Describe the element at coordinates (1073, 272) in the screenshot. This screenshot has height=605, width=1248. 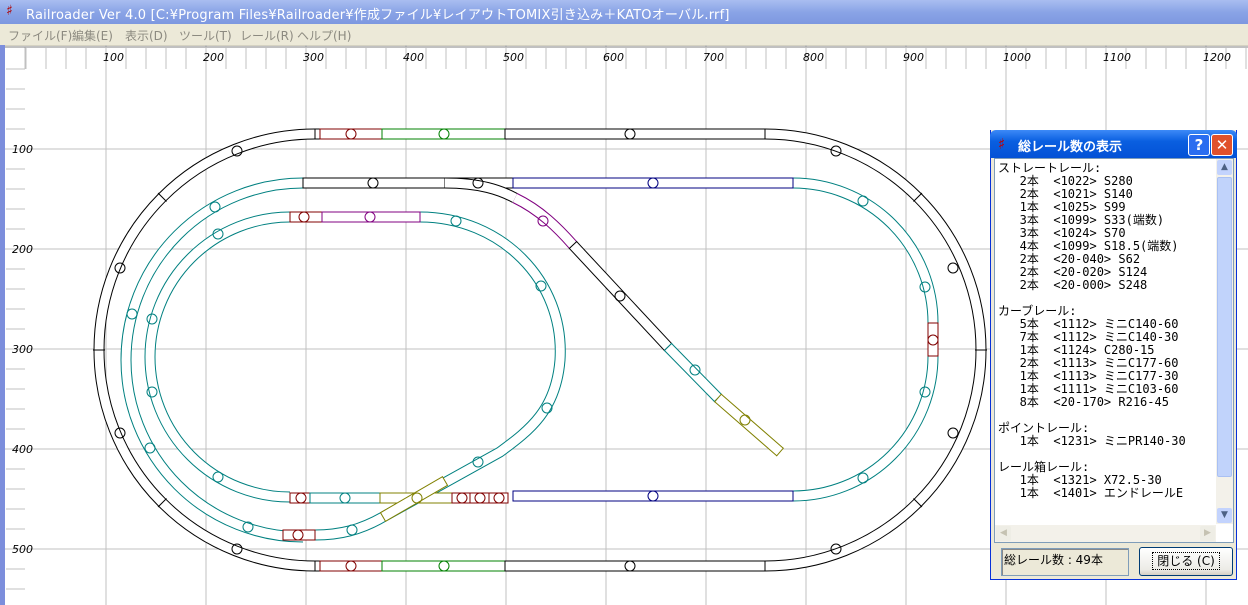
I see `rail-count-line: 2本 <20-020> S124` at that location.